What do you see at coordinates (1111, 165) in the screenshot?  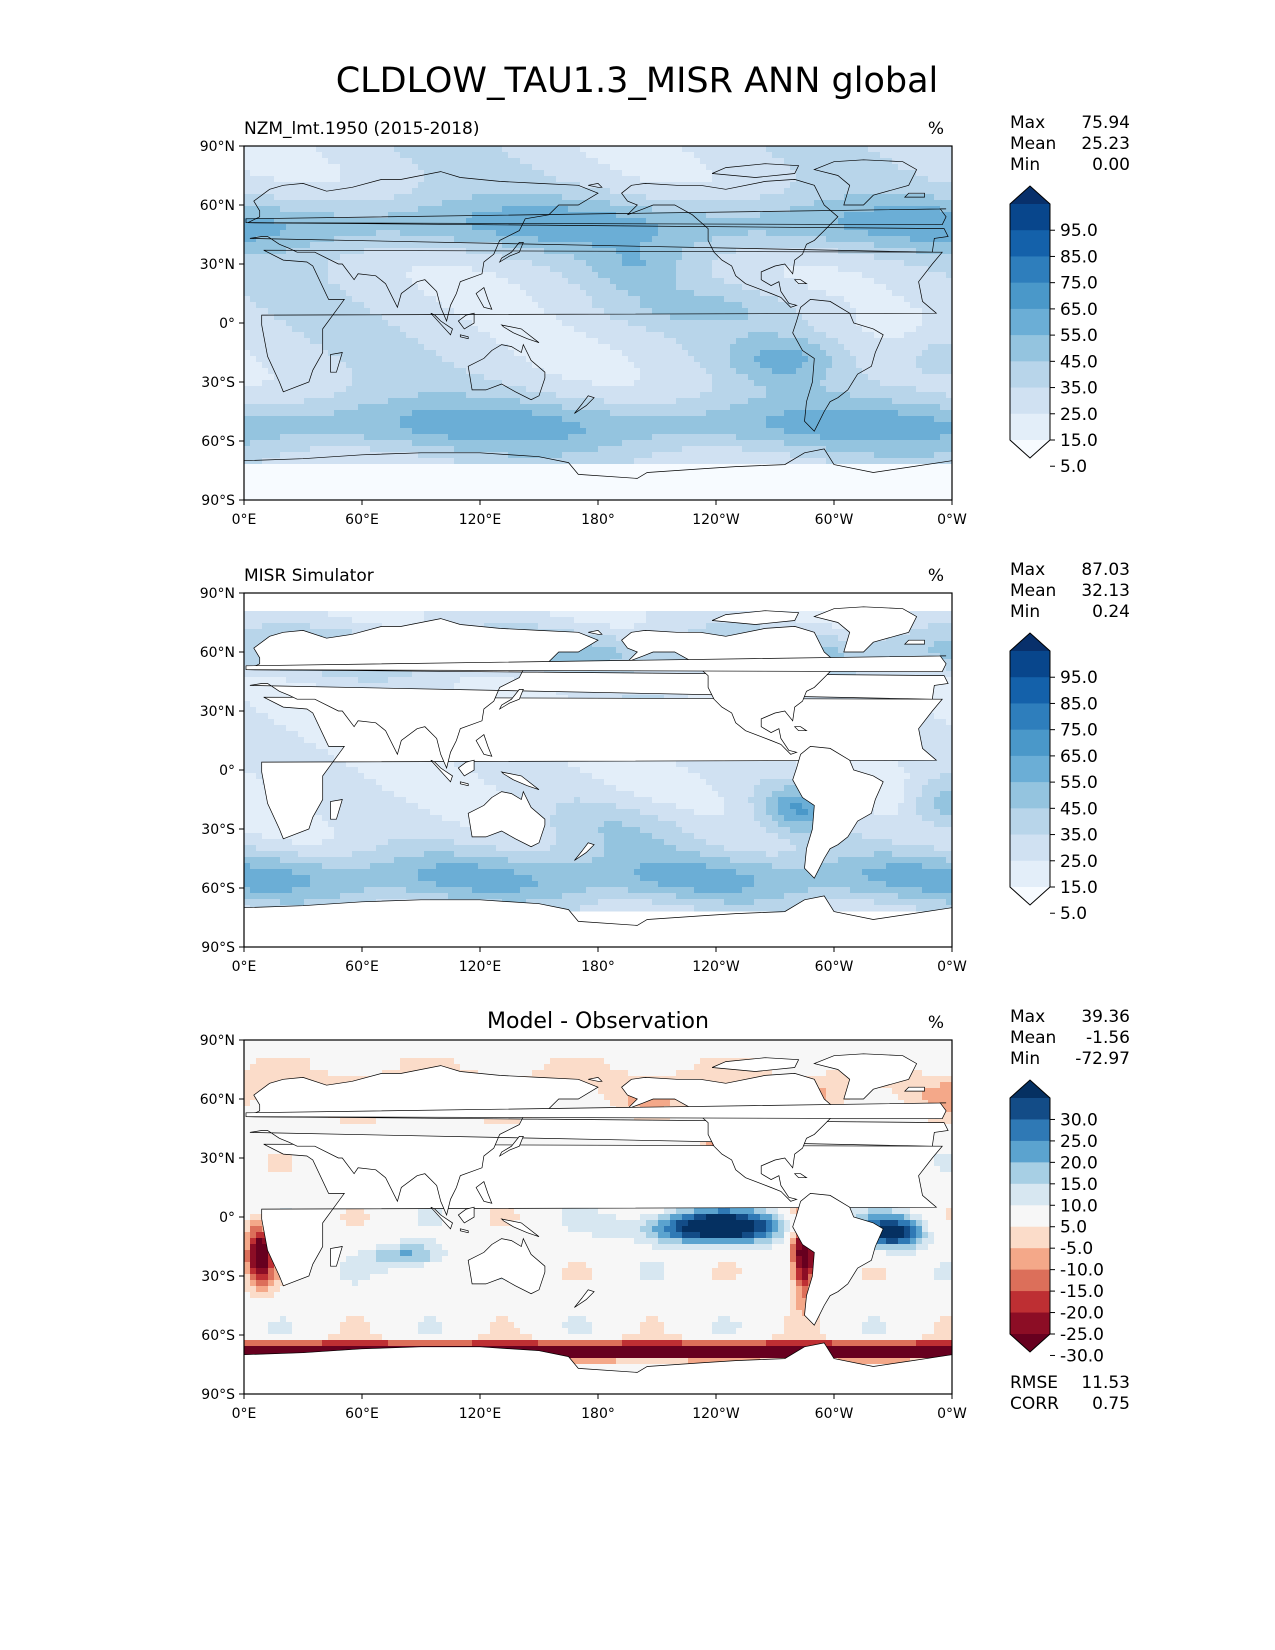 I see `stat-value-min: 0.00` at bounding box center [1111, 165].